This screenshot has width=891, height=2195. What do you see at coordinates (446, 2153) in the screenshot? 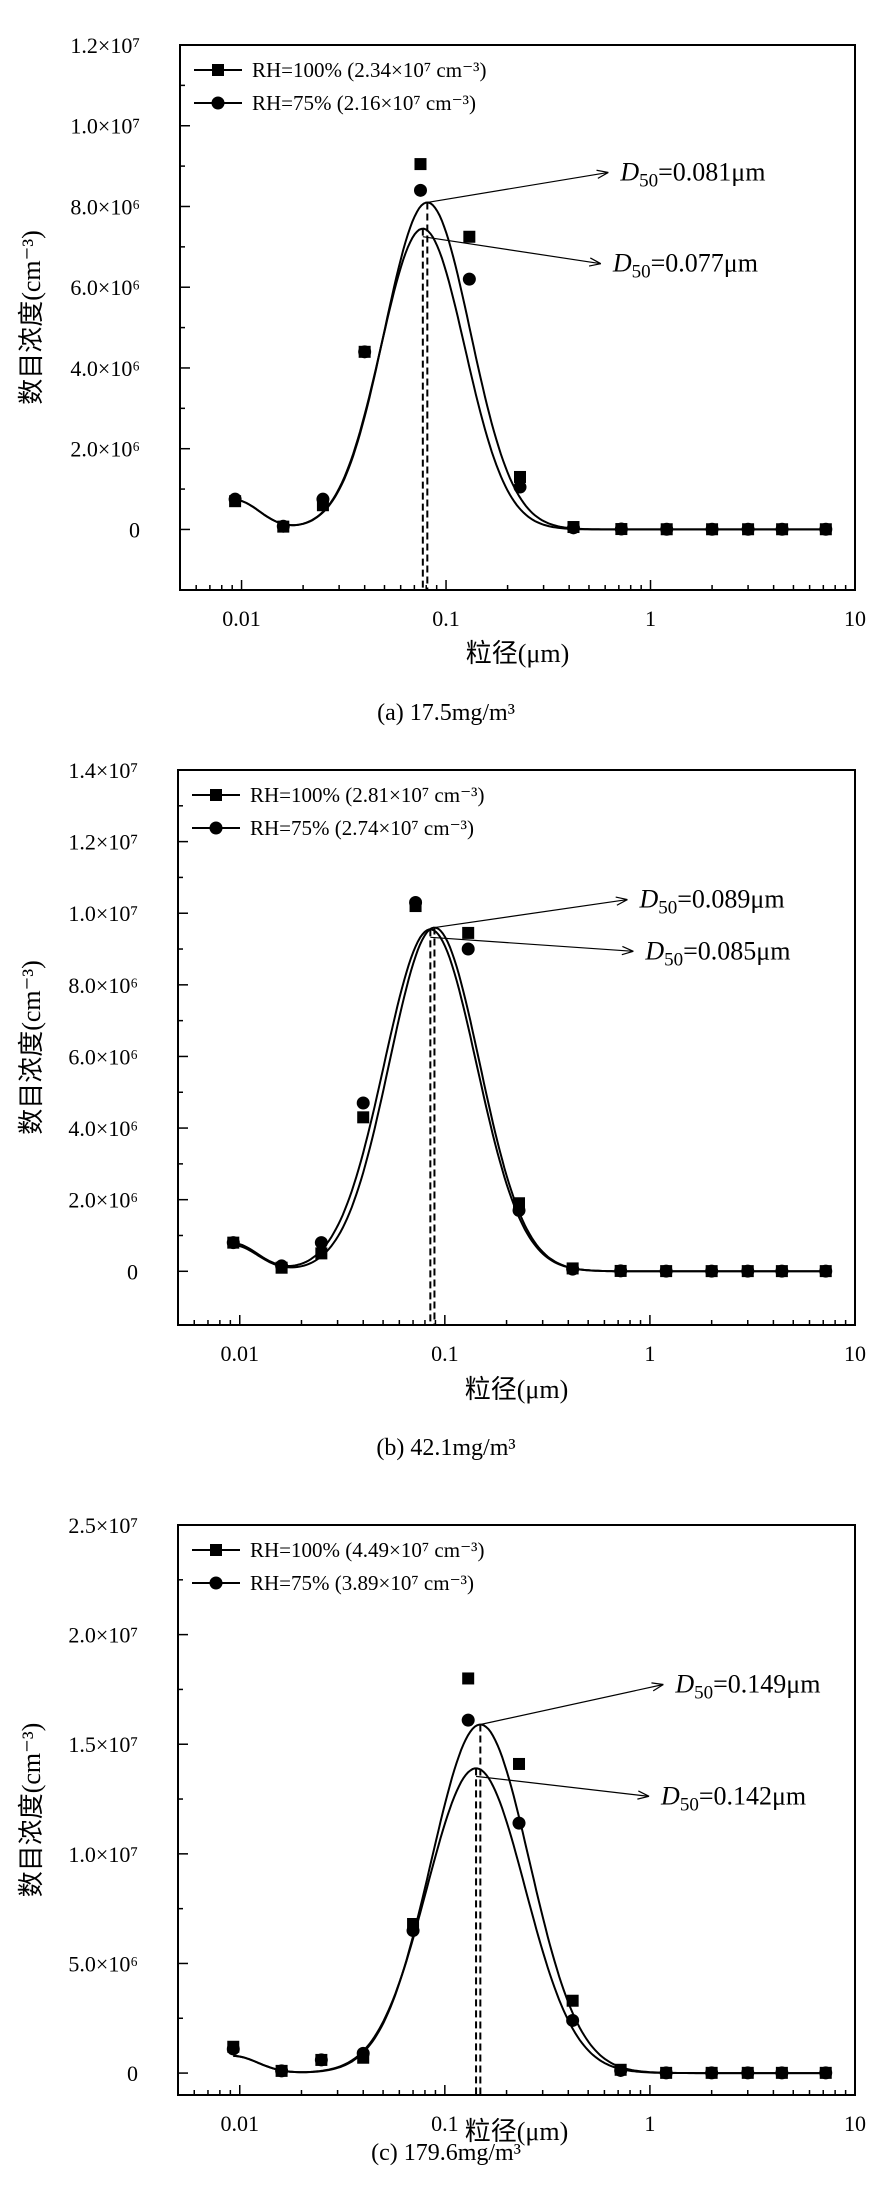
I see `panel-caption: (c) 179.6mg/m³` at bounding box center [446, 2153].